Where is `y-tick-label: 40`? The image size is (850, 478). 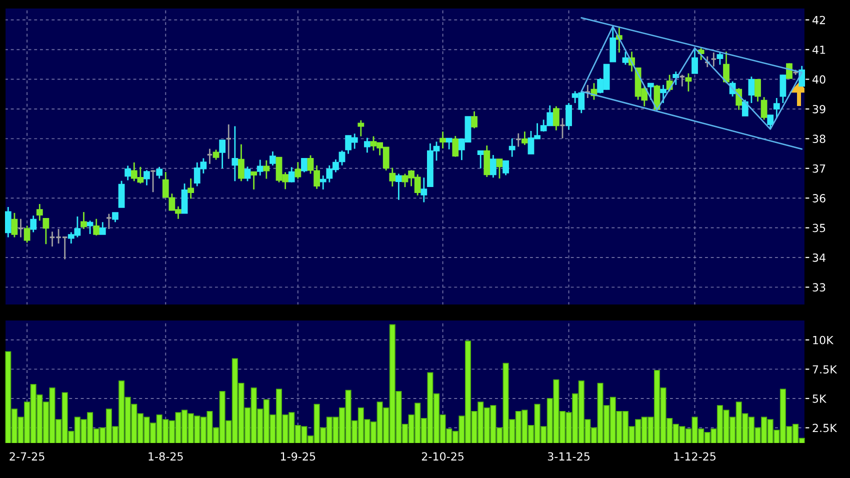 y-tick-label: 40 is located at coordinates (819, 79).